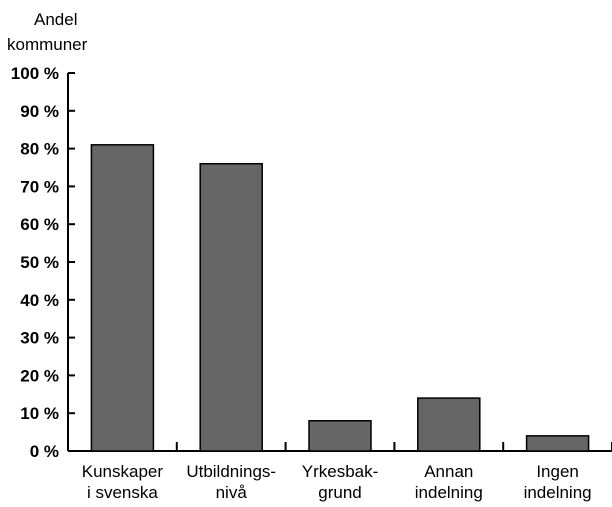  I want to click on y-tick-label: 80 %, so click(39, 149).